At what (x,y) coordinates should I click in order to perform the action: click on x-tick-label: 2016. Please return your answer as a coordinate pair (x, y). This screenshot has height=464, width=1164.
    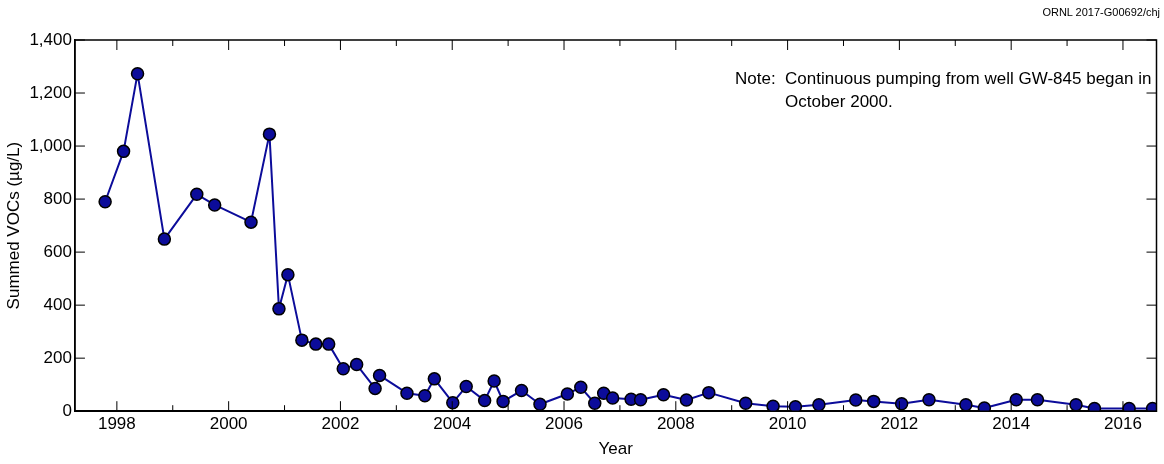
    Looking at the image, I should click on (1123, 424).